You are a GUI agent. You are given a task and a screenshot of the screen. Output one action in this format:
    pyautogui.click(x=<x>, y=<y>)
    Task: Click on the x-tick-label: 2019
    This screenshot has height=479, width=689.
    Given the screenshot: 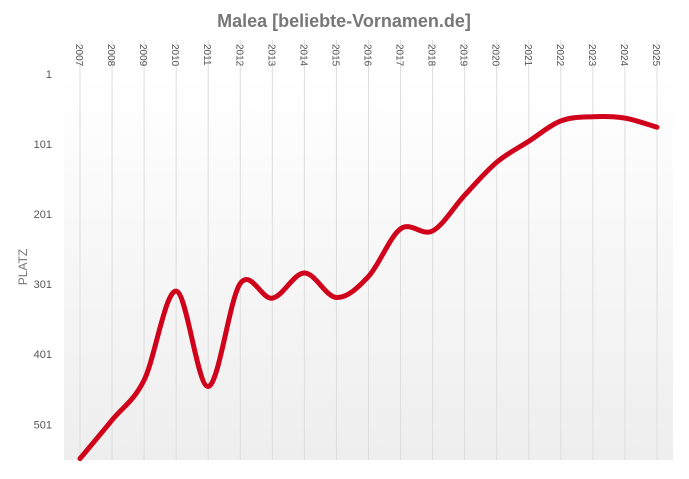 What is the action you would take?
    pyautogui.click(x=463, y=55)
    